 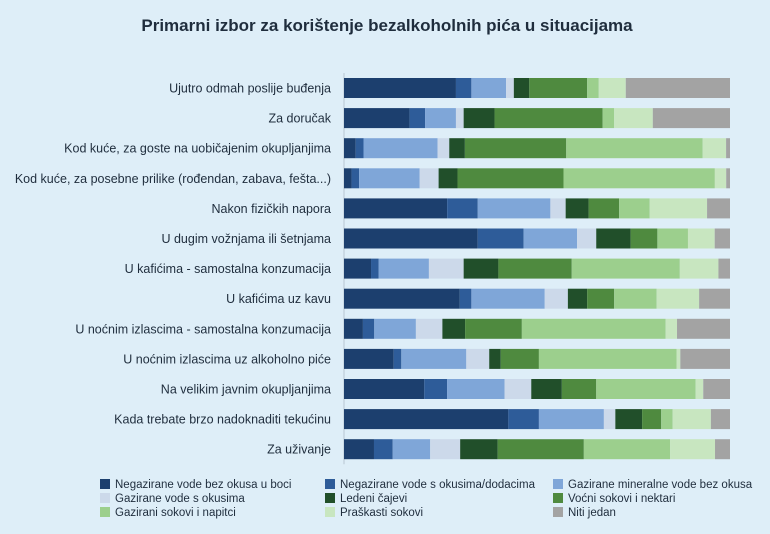 I want to click on category-label: Nakon fizičkih napora, so click(x=271, y=209).